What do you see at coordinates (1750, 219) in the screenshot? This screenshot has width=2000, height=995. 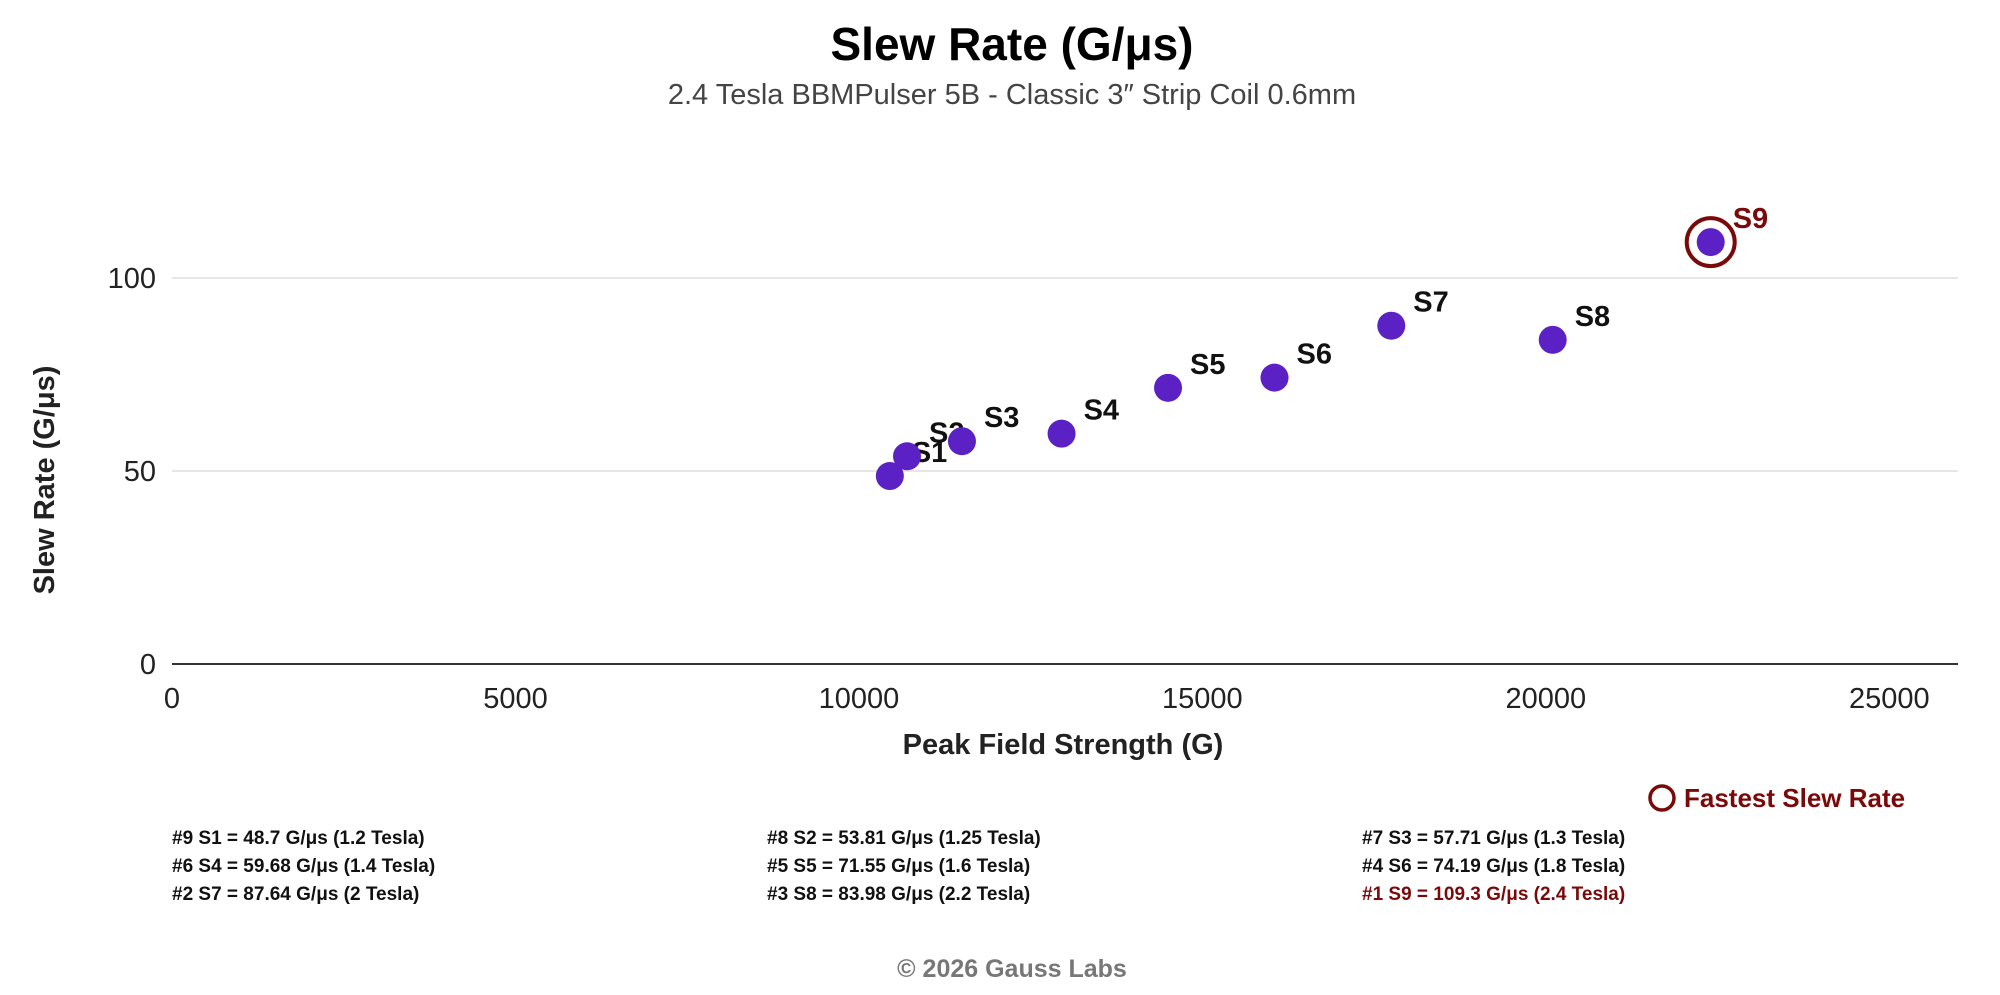 I see `point-label: S9` at bounding box center [1750, 219].